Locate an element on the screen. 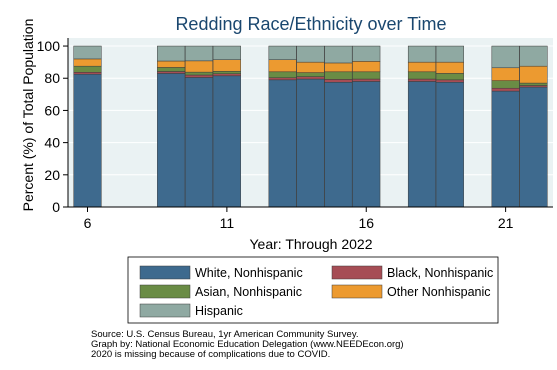 The height and width of the screenshot is (370, 557). x-axis: 6 11 16 21 is located at coordinates (310, 218).